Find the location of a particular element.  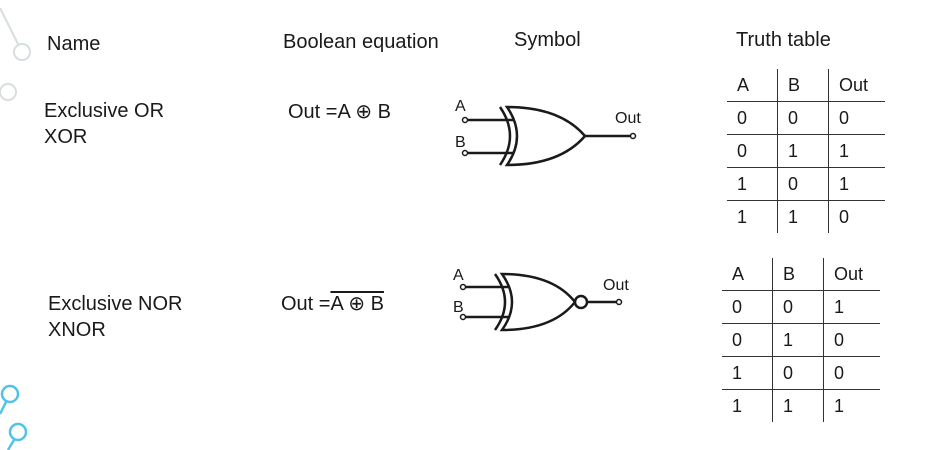

xor-truth-table: A B Out 0 0 0 0 1 1 1 0 1 1 1 0 is located at coordinates (806, 151).